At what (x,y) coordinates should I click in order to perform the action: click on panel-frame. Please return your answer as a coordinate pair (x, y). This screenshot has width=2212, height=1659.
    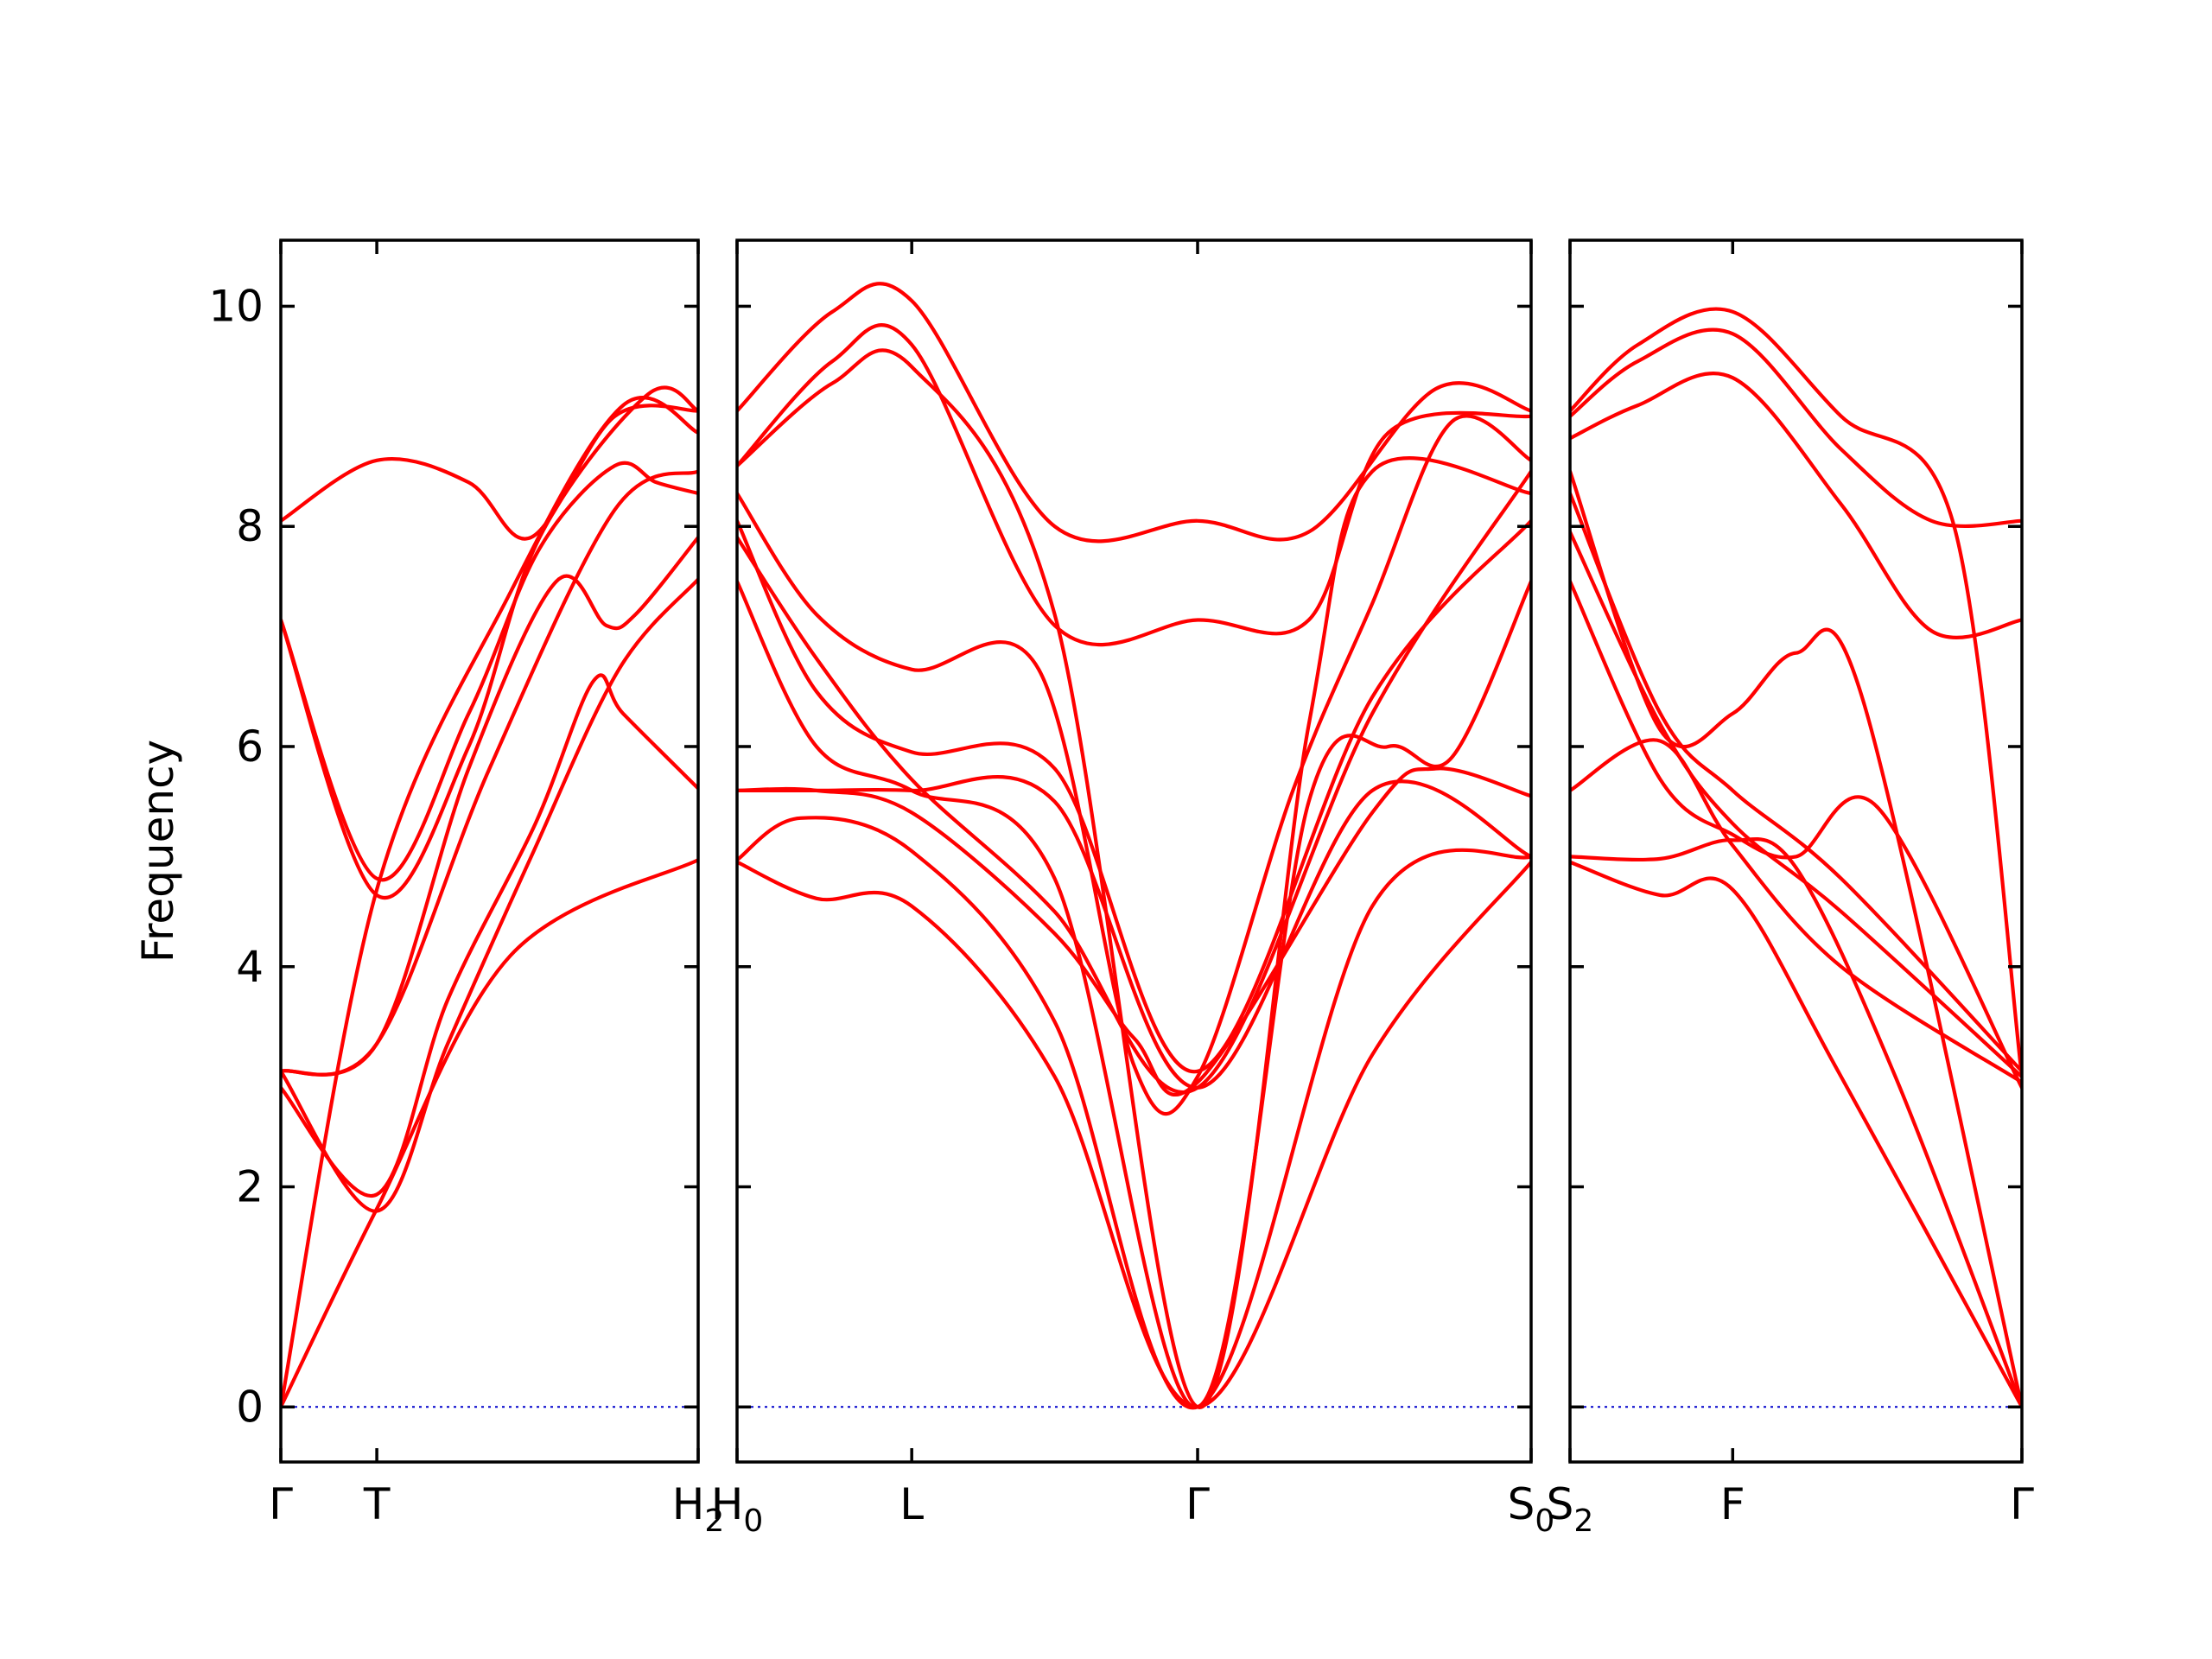
    Looking at the image, I should click on (489, 851).